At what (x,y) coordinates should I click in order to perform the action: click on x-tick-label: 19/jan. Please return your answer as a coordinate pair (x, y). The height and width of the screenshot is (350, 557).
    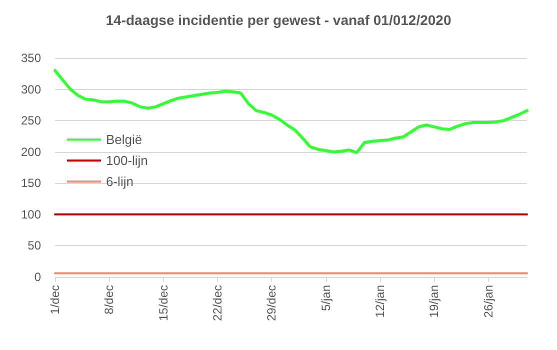
    Looking at the image, I should click on (434, 301).